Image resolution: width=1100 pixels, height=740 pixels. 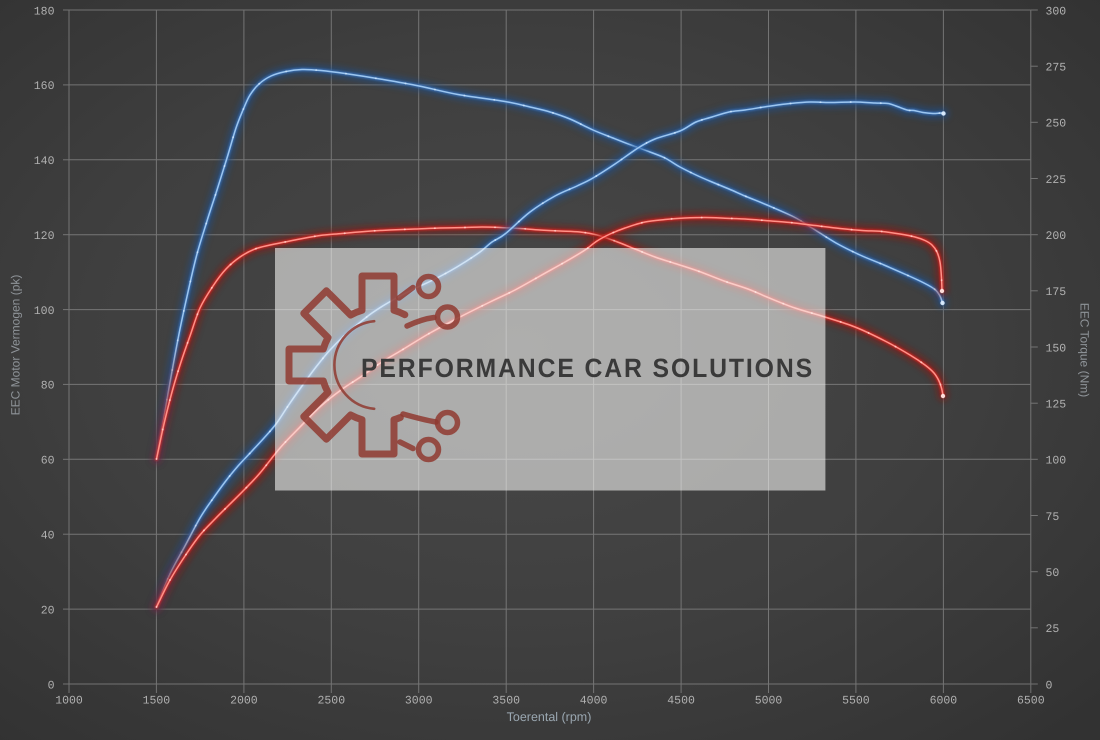 I want to click on svg-text: 25, so click(x=1053, y=629).